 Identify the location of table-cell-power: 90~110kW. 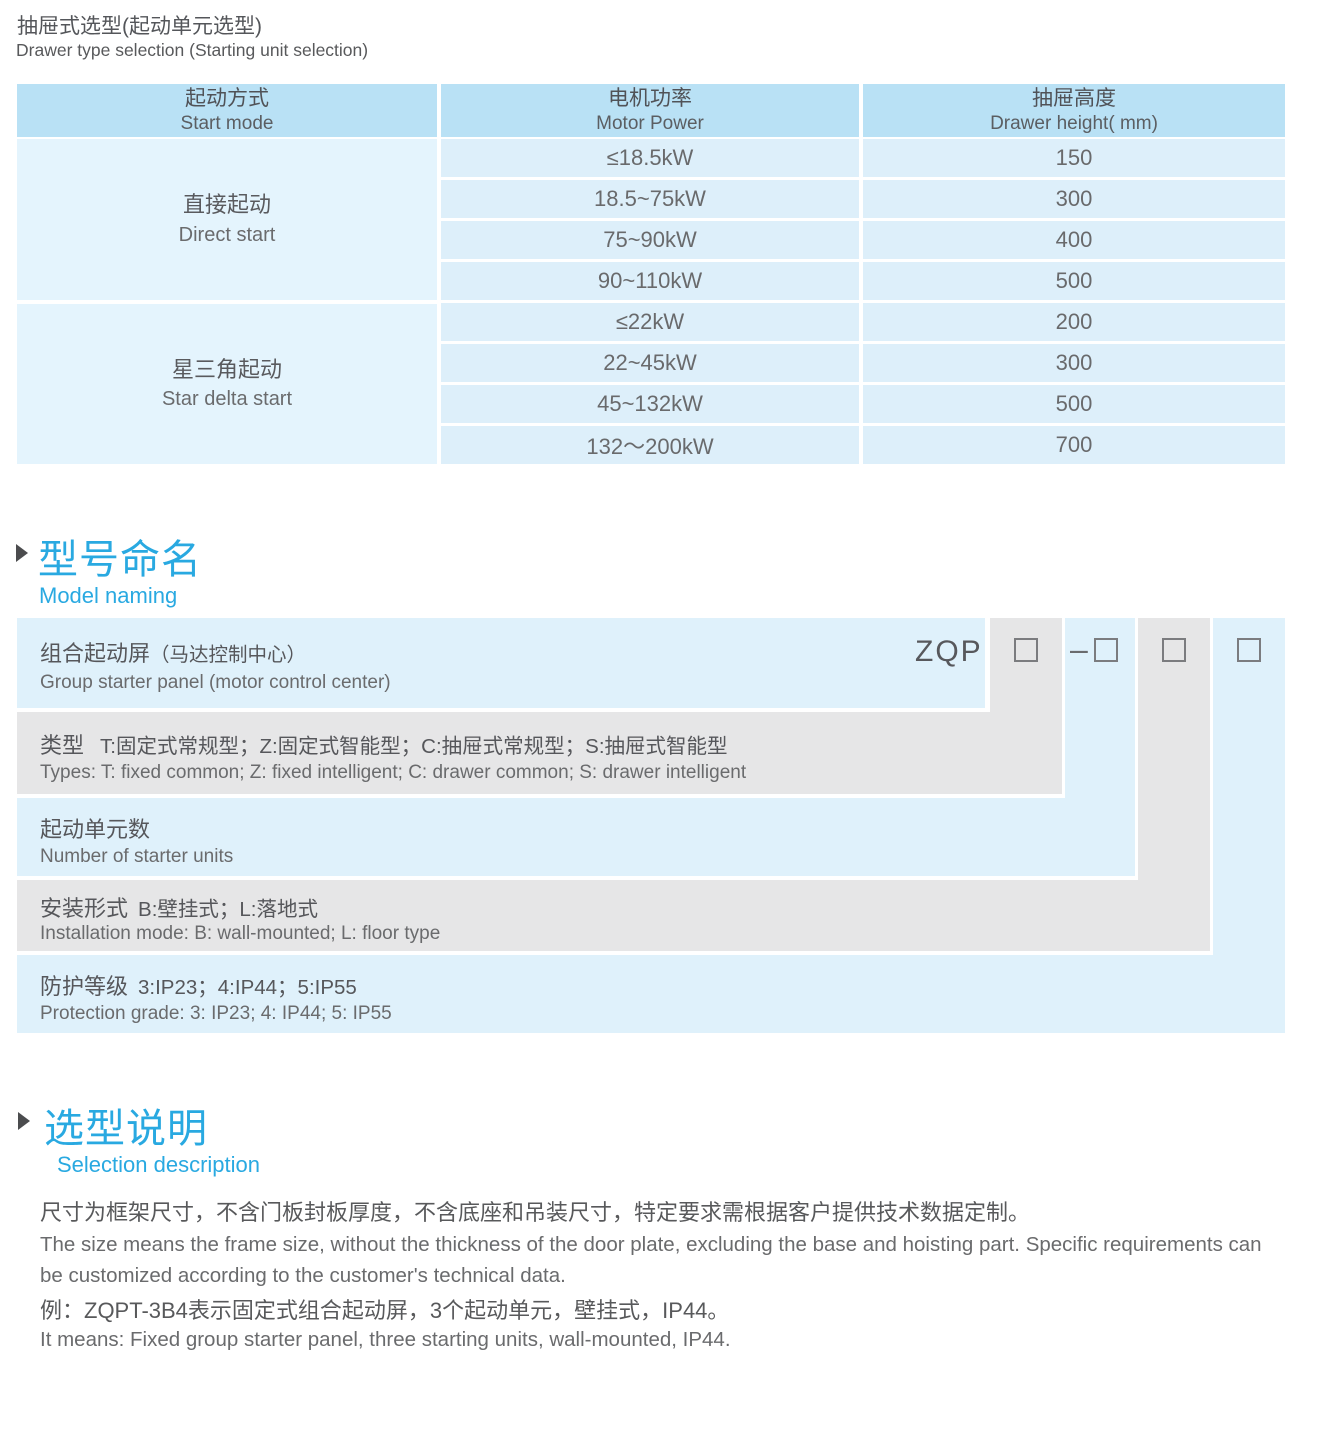
(650, 281).